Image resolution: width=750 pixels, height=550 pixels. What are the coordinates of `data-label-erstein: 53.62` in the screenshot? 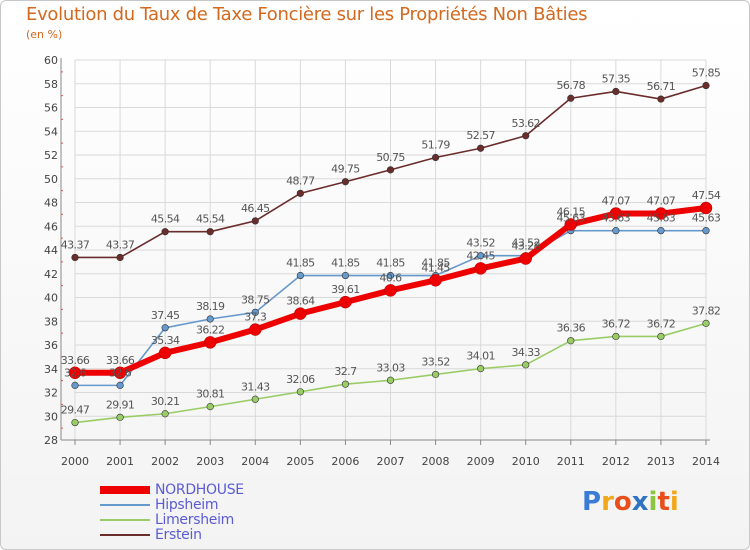 It's located at (525, 123).